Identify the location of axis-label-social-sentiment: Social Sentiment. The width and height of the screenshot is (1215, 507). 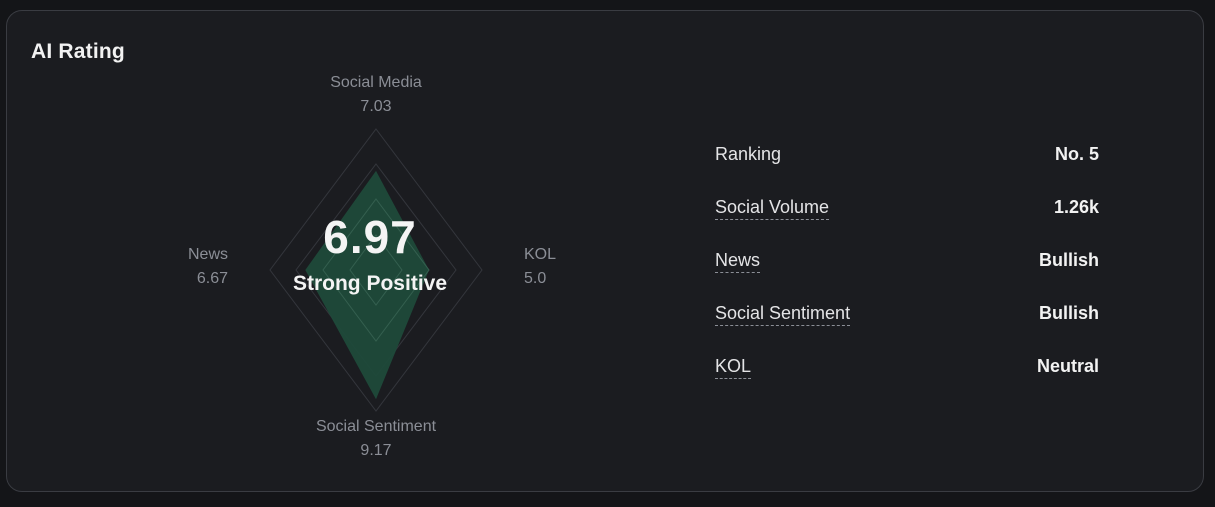
(376, 426).